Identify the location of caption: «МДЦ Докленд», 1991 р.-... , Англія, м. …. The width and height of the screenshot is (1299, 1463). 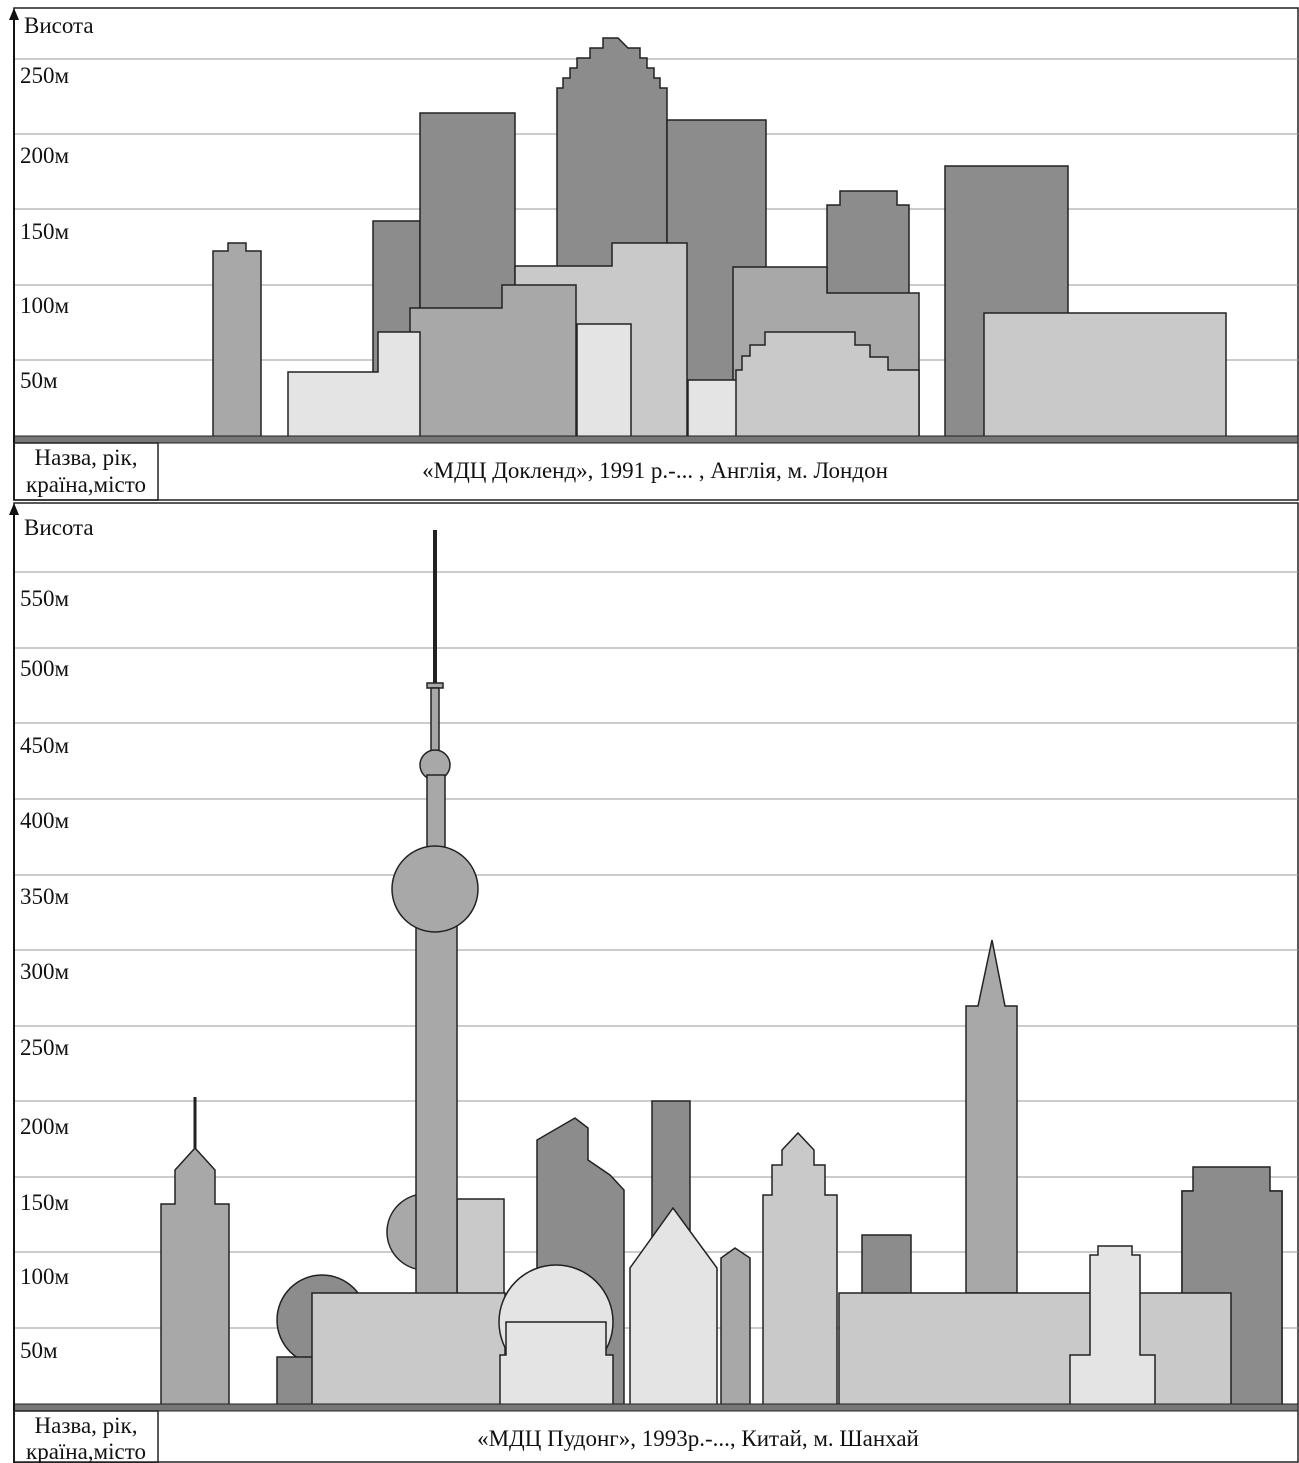
(655, 470).